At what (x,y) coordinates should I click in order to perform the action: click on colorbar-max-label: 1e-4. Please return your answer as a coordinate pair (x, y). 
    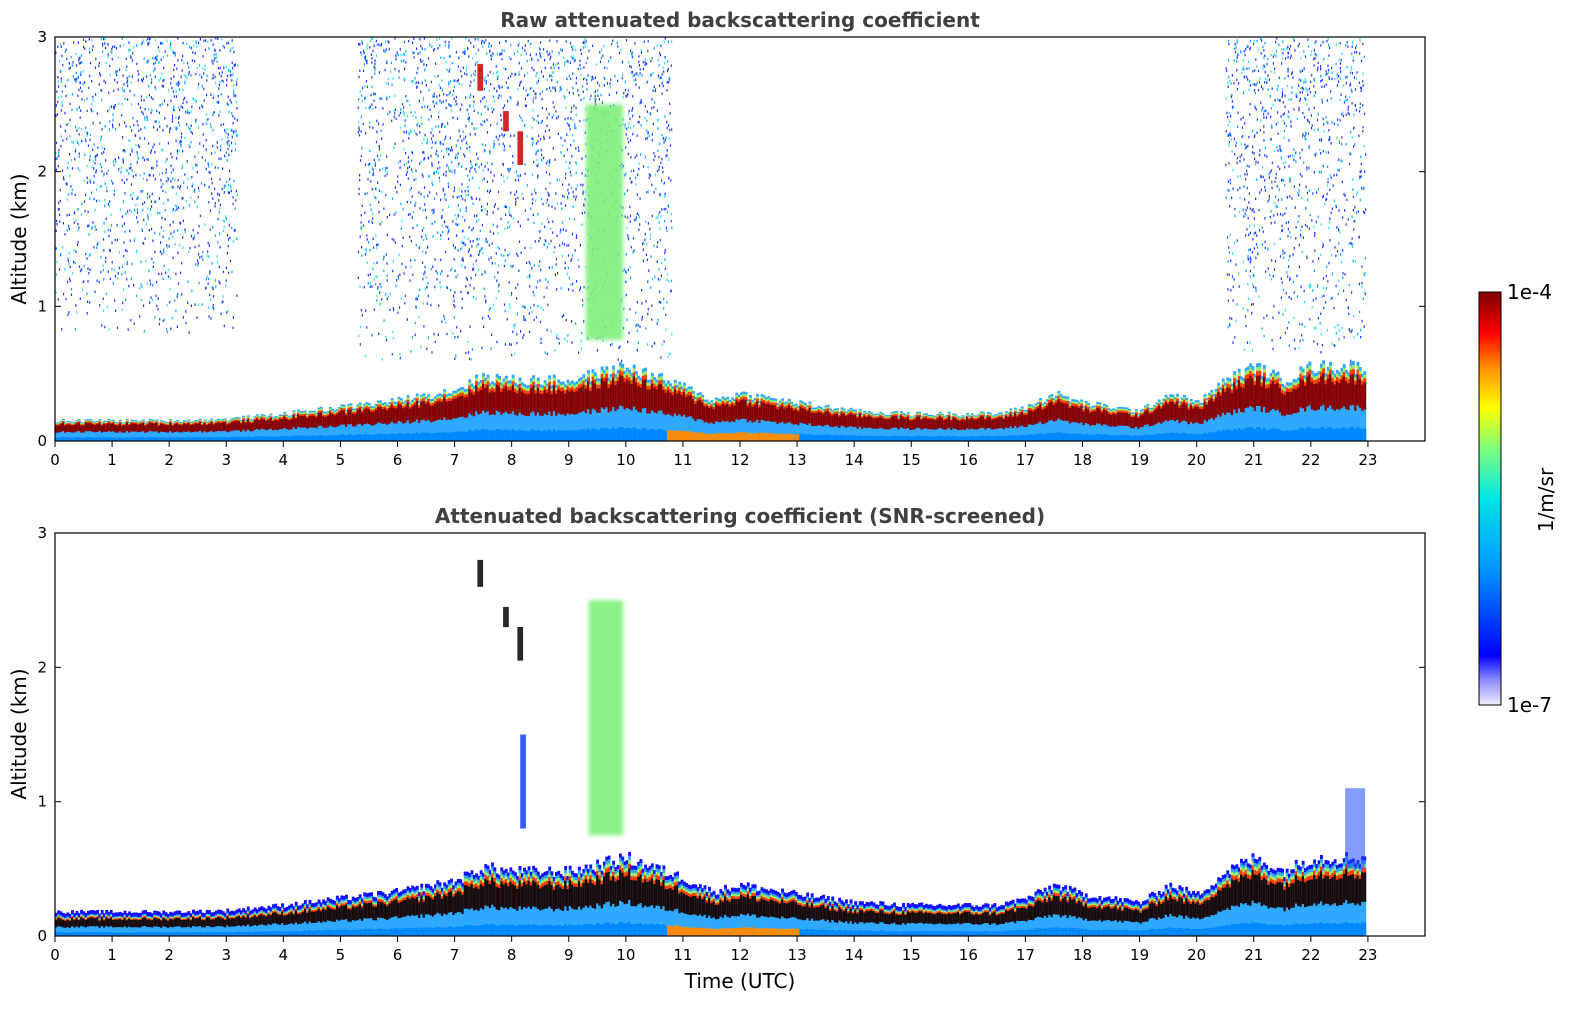
    Looking at the image, I should click on (1529, 292).